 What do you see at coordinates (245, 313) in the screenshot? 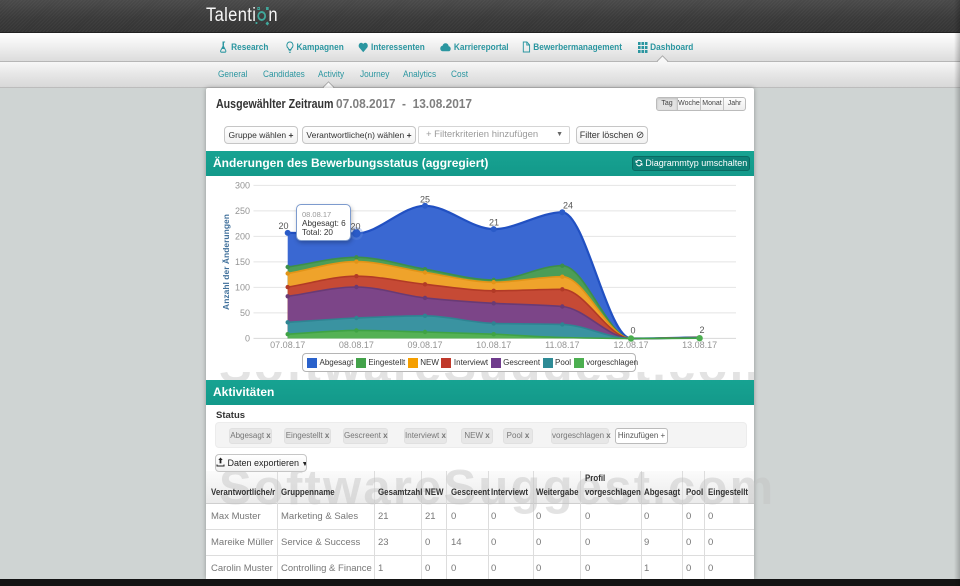
I see `svg-text: 50` at bounding box center [245, 313].